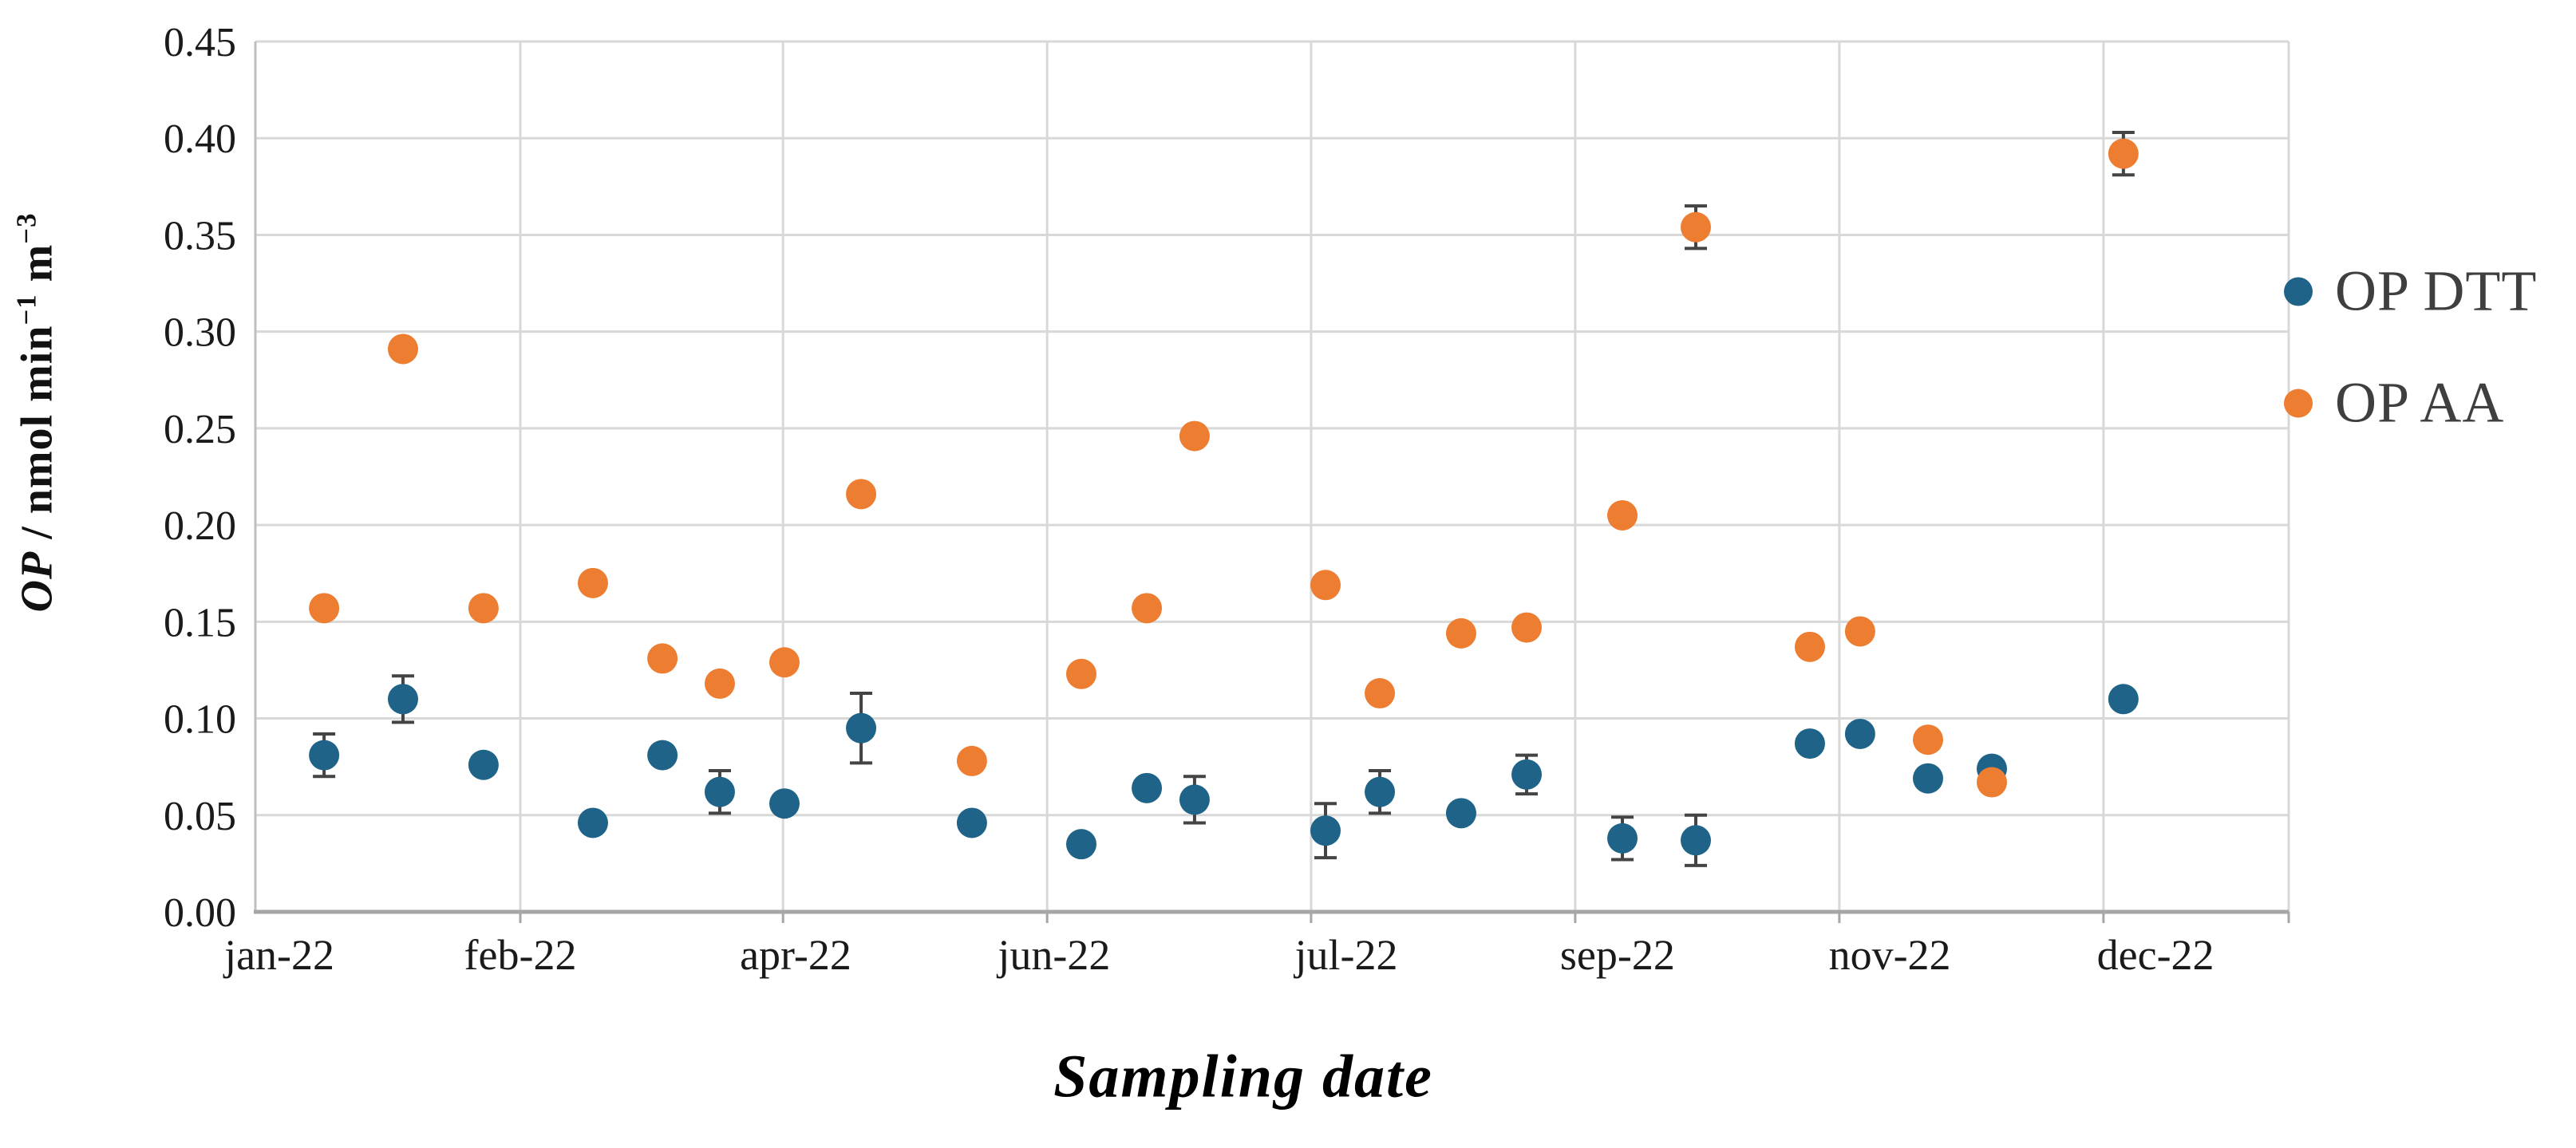 This screenshot has height=1148, width=2576. What do you see at coordinates (200, 42) in the screenshot?
I see `y-tick-label: 0.45` at bounding box center [200, 42].